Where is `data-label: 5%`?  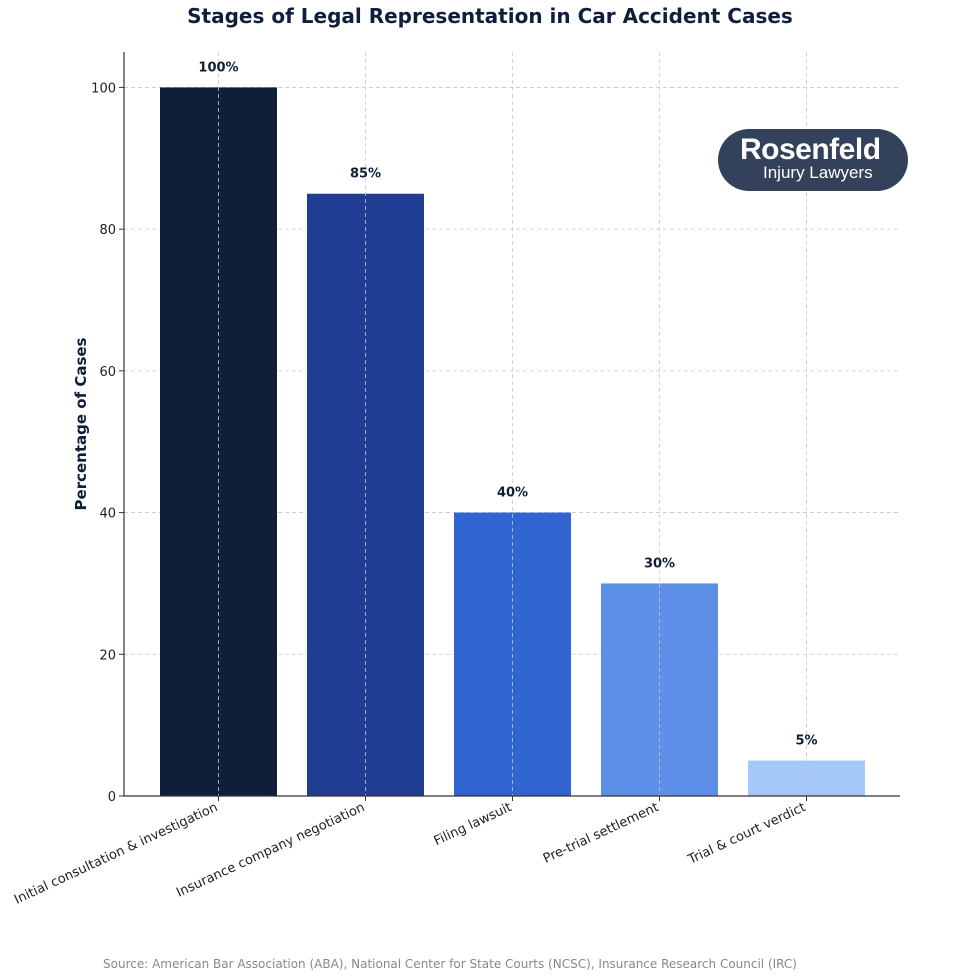 data-label: 5% is located at coordinates (806, 741).